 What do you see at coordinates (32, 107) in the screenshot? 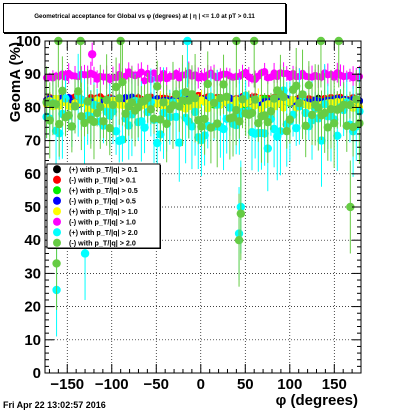
I see `y-tick-label: 80` at bounding box center [32, 107].